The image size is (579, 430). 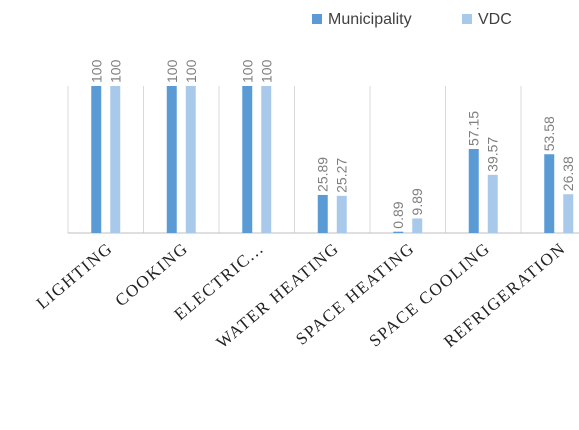 I want to click on bar-vdc-cooking, so click(x=190, y=159).